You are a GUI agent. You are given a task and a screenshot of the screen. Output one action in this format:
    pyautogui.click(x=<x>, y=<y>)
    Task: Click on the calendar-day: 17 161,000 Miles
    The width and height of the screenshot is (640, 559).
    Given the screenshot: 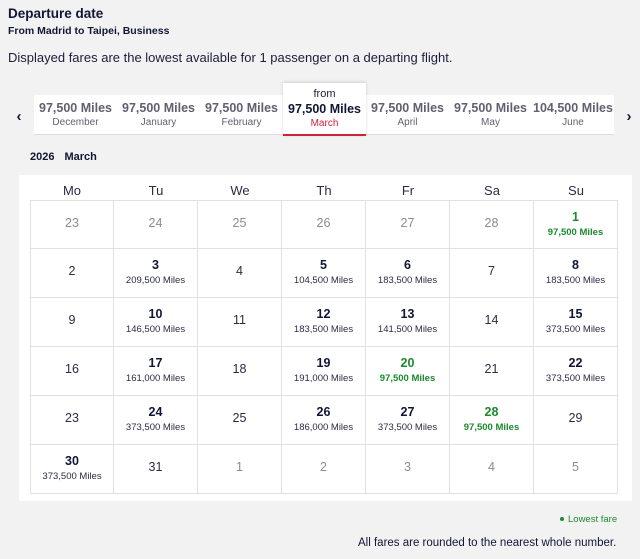 What is the action you would take?
    pyautogui.click(x=156, y=371)
    